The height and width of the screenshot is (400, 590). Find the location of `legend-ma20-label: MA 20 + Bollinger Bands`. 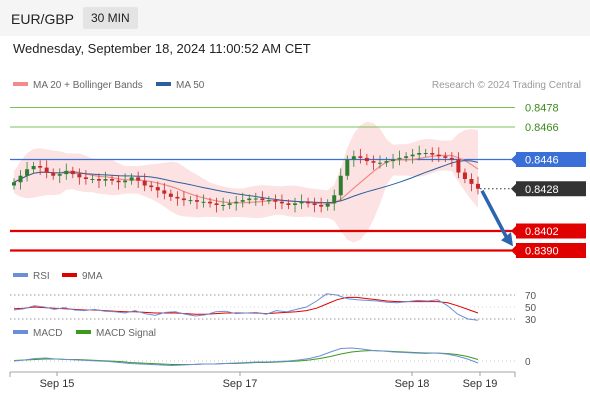

legend-ma20-label: MA 20 + Bollinger Bands is located at coordinates (88, 85).